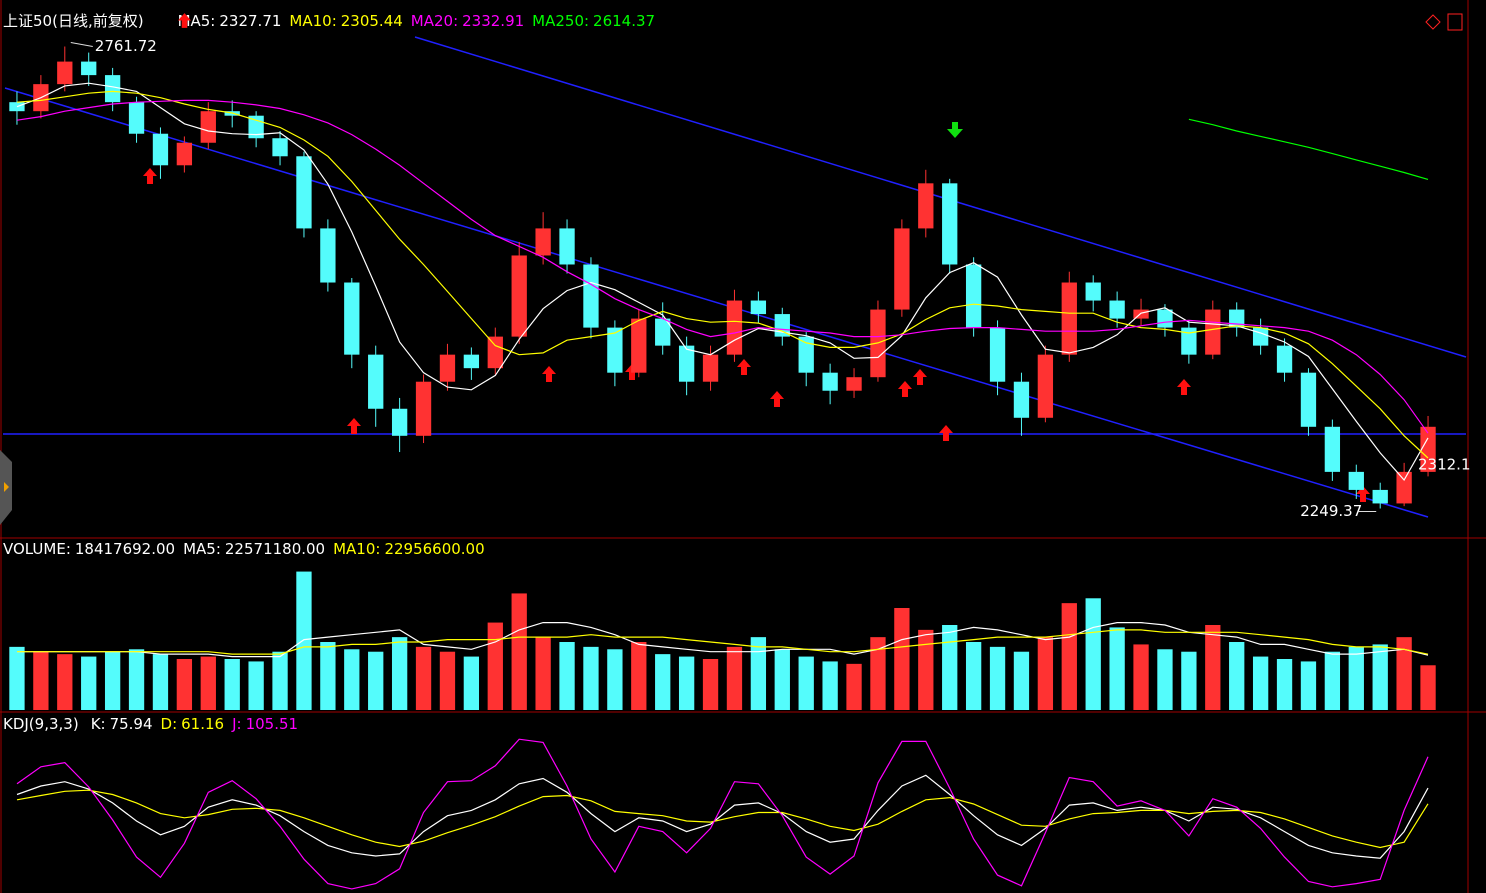  I want to click on legend-item: J: 105.51, so click(264, 724).